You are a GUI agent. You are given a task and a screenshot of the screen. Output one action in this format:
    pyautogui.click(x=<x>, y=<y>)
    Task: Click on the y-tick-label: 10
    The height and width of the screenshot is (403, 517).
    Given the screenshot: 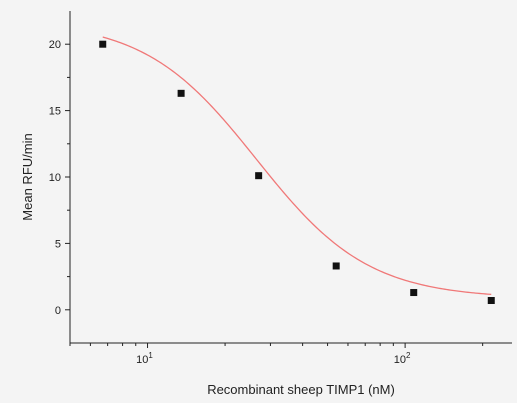 What is the action you would take?
    pyautogui.click(x=55, y=178)
    